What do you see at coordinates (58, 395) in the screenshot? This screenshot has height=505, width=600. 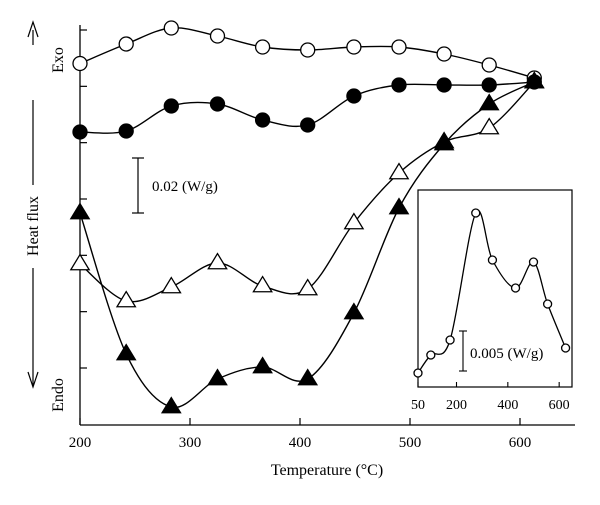 I see `endo-label: Endo` at bounding box center [58, 395].